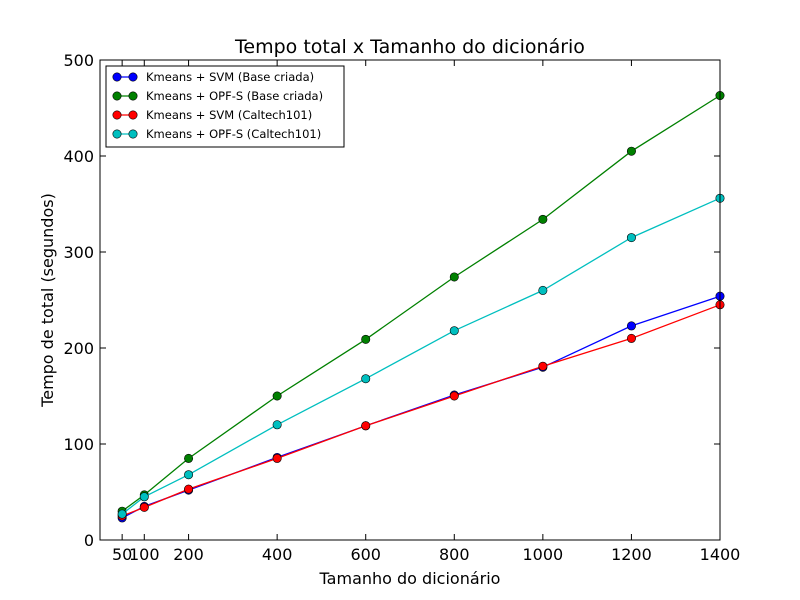 The width and height of the screenshot is (800, 600). Describe the element at coordinates (89, 540) in the screenshot. I see `y-tick-label-0: 0` at that location.